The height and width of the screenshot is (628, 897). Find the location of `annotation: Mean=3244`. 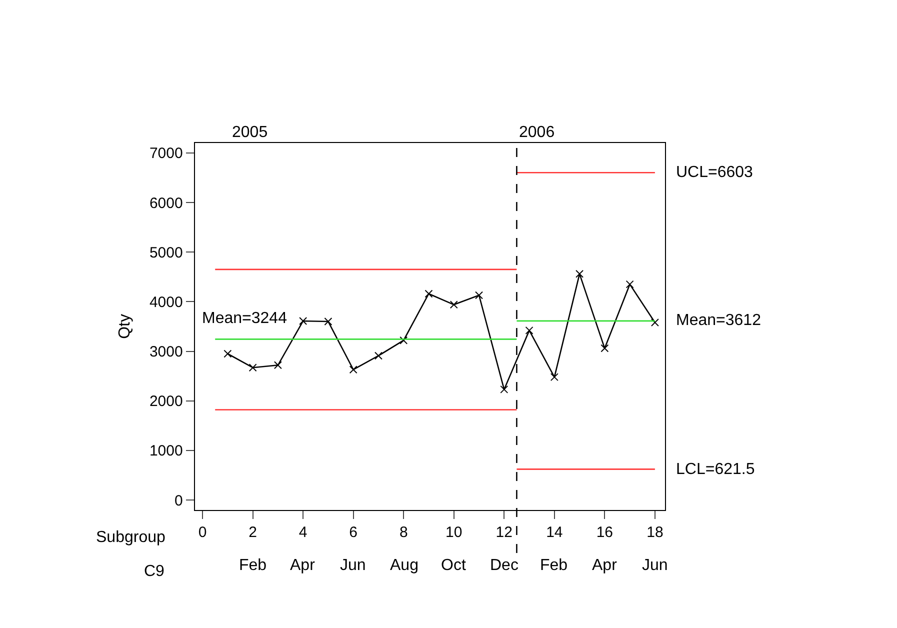

annotation: Mean=3244 is located at coordinates (245, 318).